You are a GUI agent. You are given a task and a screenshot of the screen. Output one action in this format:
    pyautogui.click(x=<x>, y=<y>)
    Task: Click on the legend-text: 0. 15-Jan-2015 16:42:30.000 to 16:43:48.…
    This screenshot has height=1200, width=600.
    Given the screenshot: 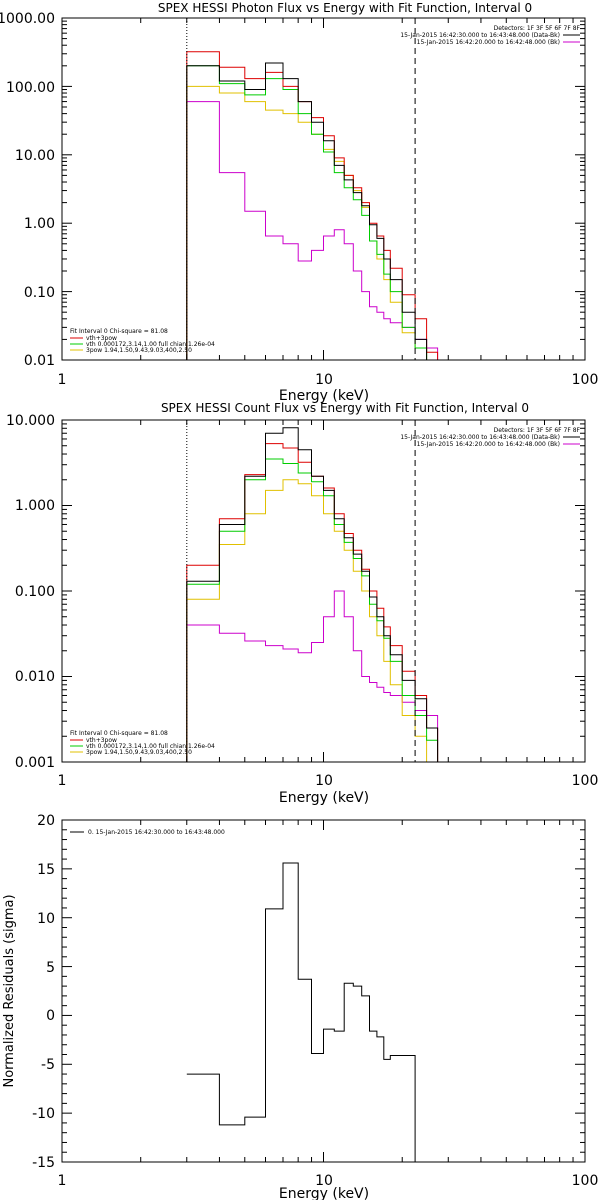 What is the action you would take?
    pyautogui.click(x=156, y=832)
    